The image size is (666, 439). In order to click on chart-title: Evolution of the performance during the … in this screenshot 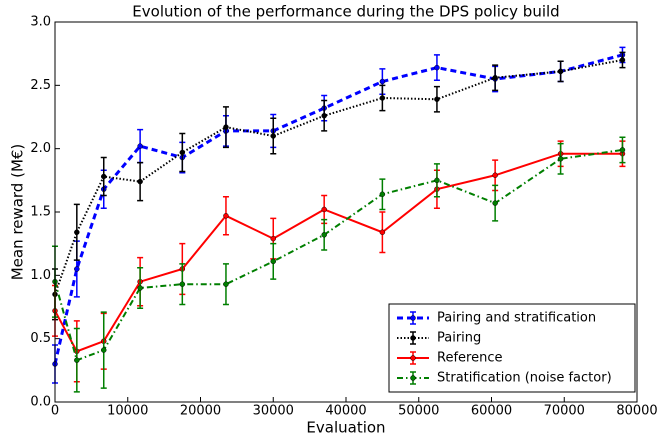, I will do `click(345, 12)`.